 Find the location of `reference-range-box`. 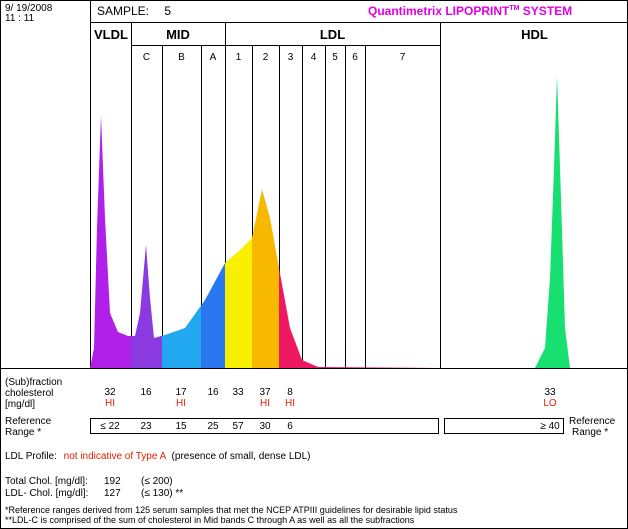

reference-range-box is located at coordinates (264, 426).